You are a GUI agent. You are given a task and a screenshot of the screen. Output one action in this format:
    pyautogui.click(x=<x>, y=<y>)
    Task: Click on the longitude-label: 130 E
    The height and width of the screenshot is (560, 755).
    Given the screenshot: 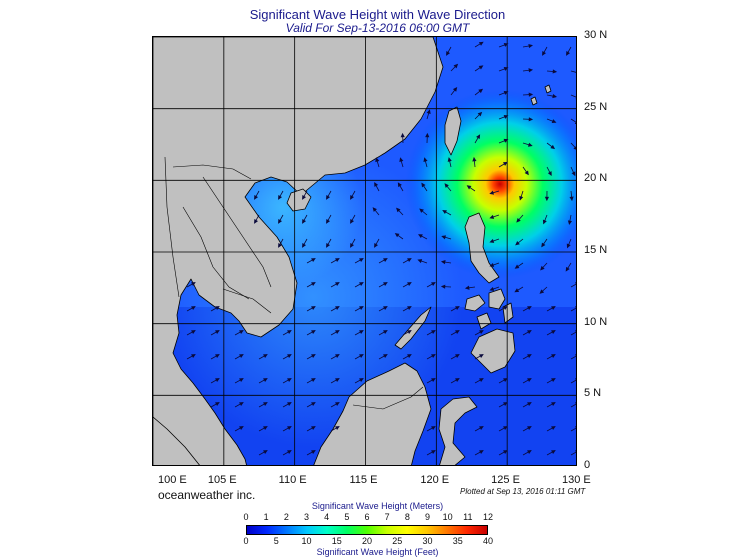 What is the action you would take?
    pyautogui.click(x=576, y=480)
    